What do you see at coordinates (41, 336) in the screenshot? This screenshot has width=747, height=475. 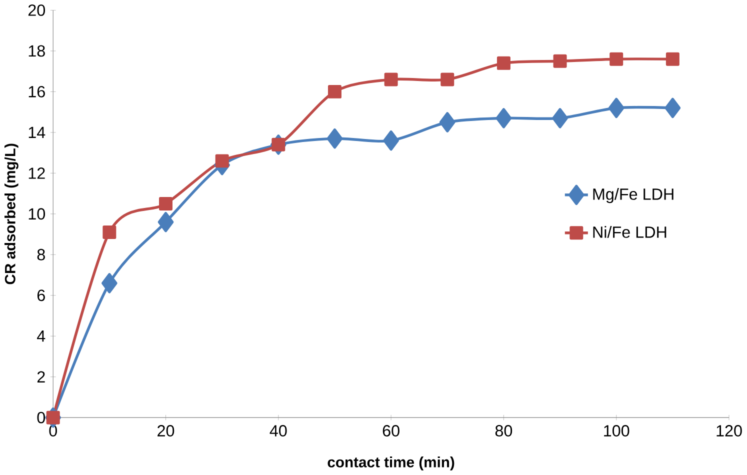 I see `y-tick-label: 4` at bounding box center [41, 336].